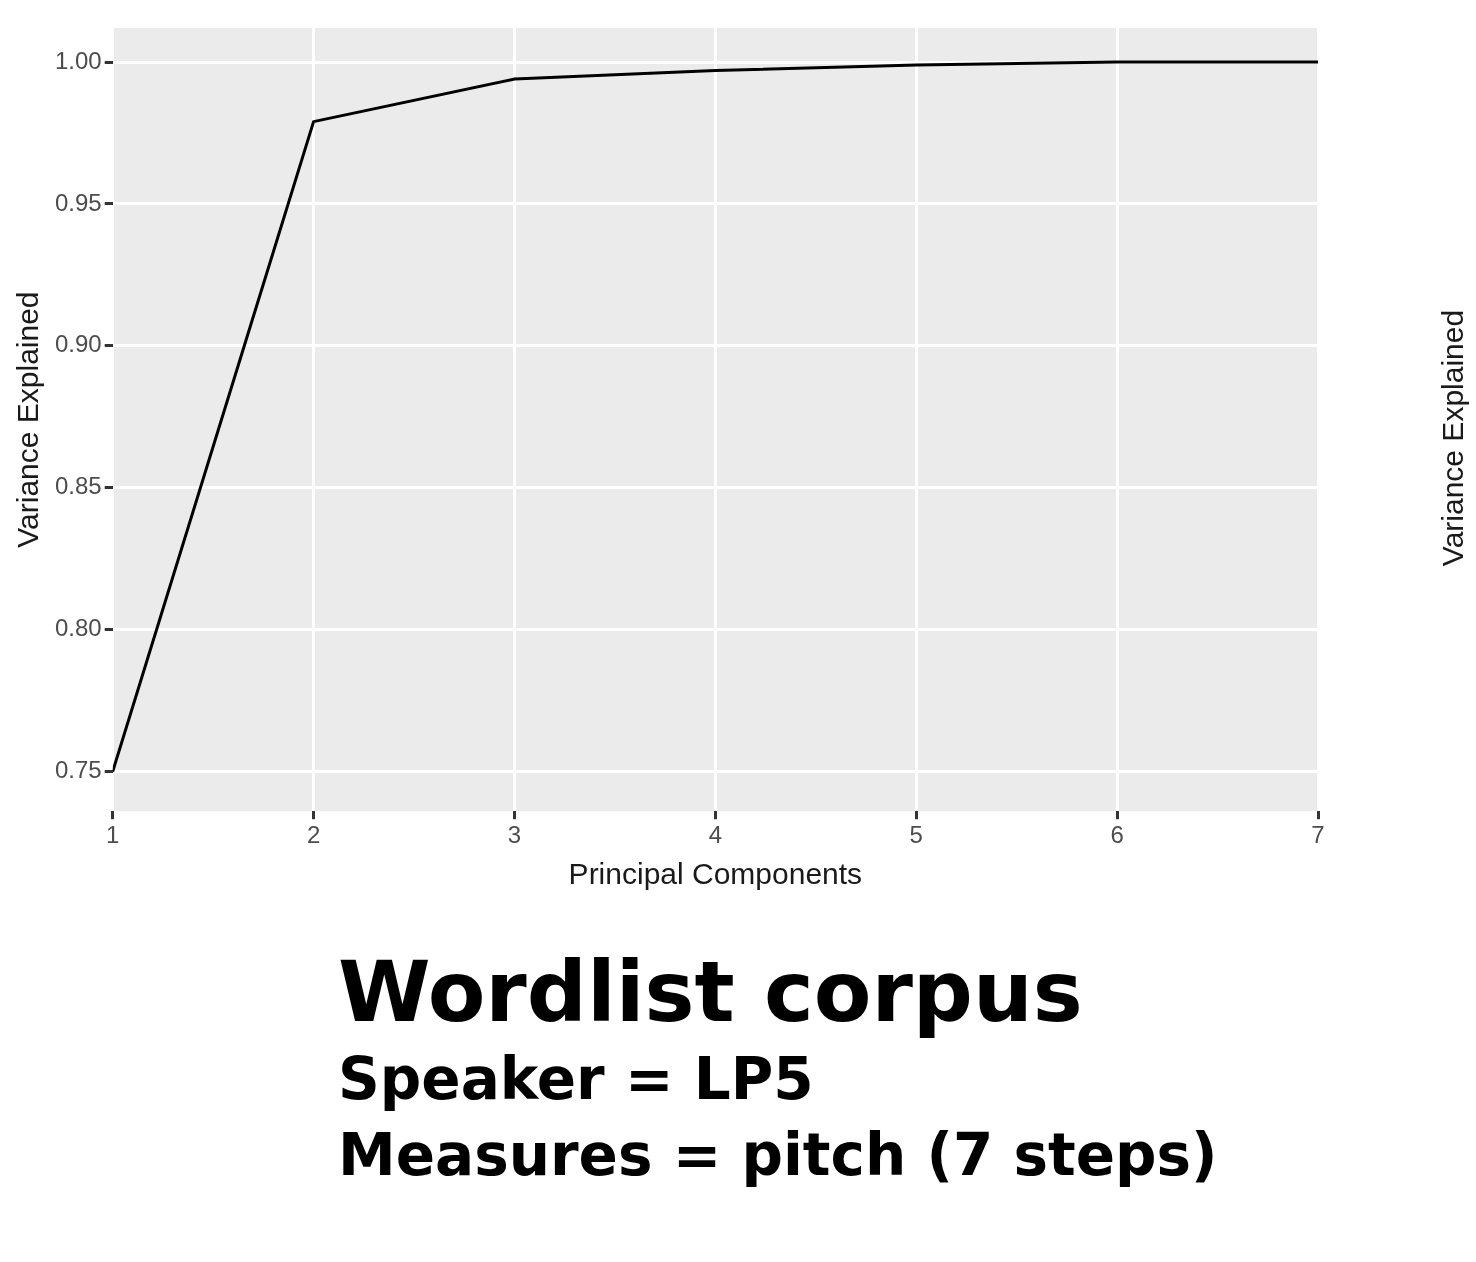 This screenshot has width=1476, height=1262. Describe the element at coordinates (78, 202) in the screenshot. I see `y-tick-label: 0.95` at that location.